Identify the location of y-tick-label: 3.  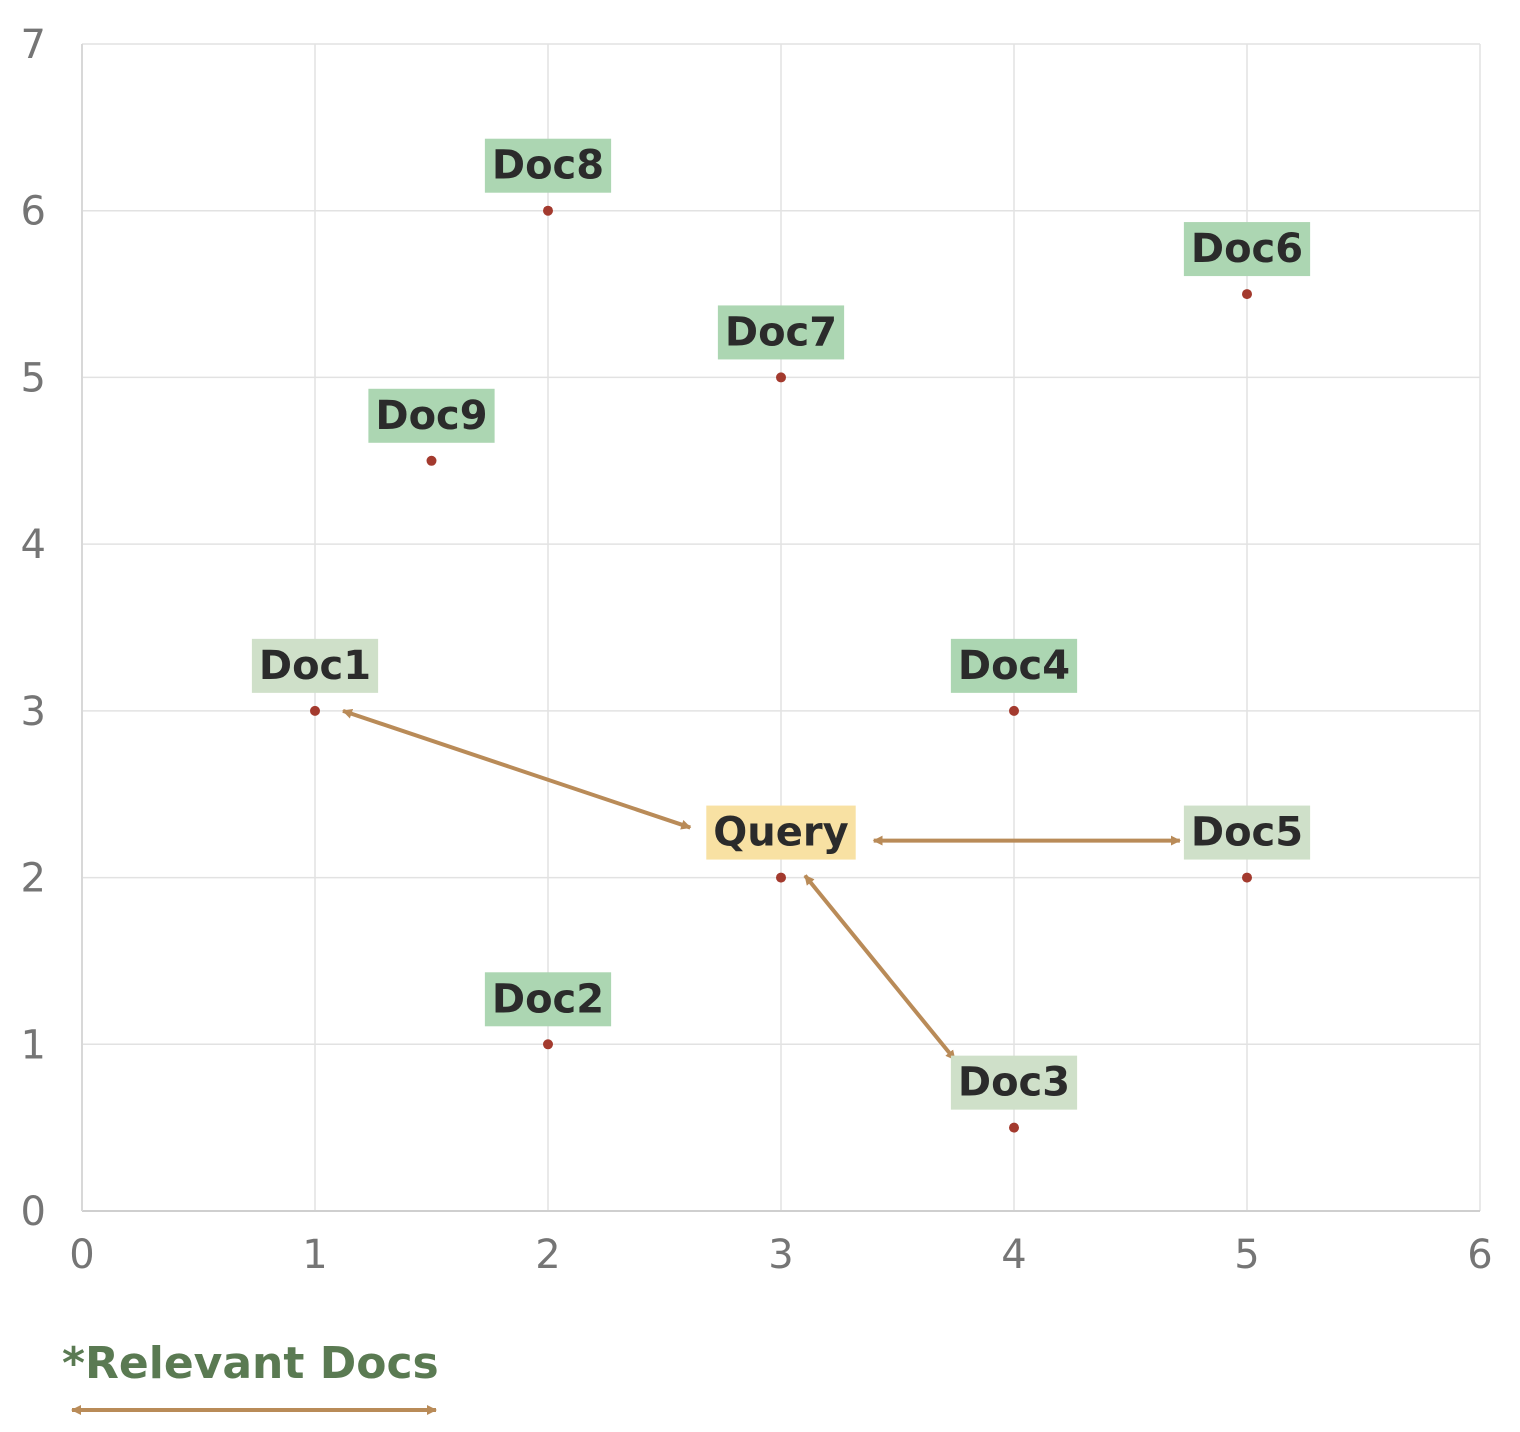
(33, 712).